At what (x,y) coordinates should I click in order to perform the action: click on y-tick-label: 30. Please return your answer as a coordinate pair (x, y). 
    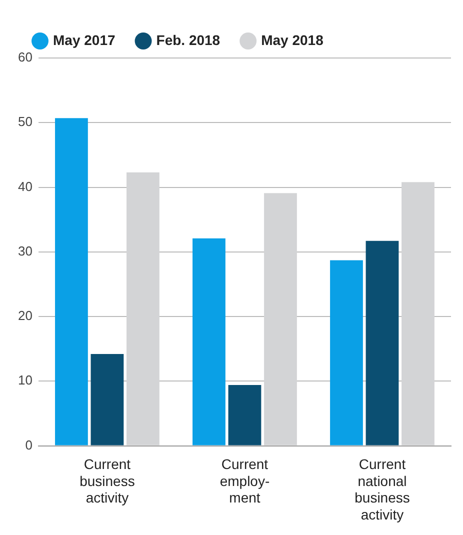
    Looking at the image, I should click on (25, 250).